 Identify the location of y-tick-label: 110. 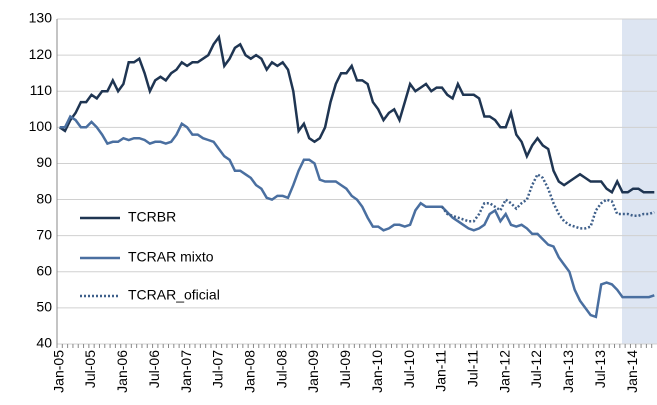
(41, 90).